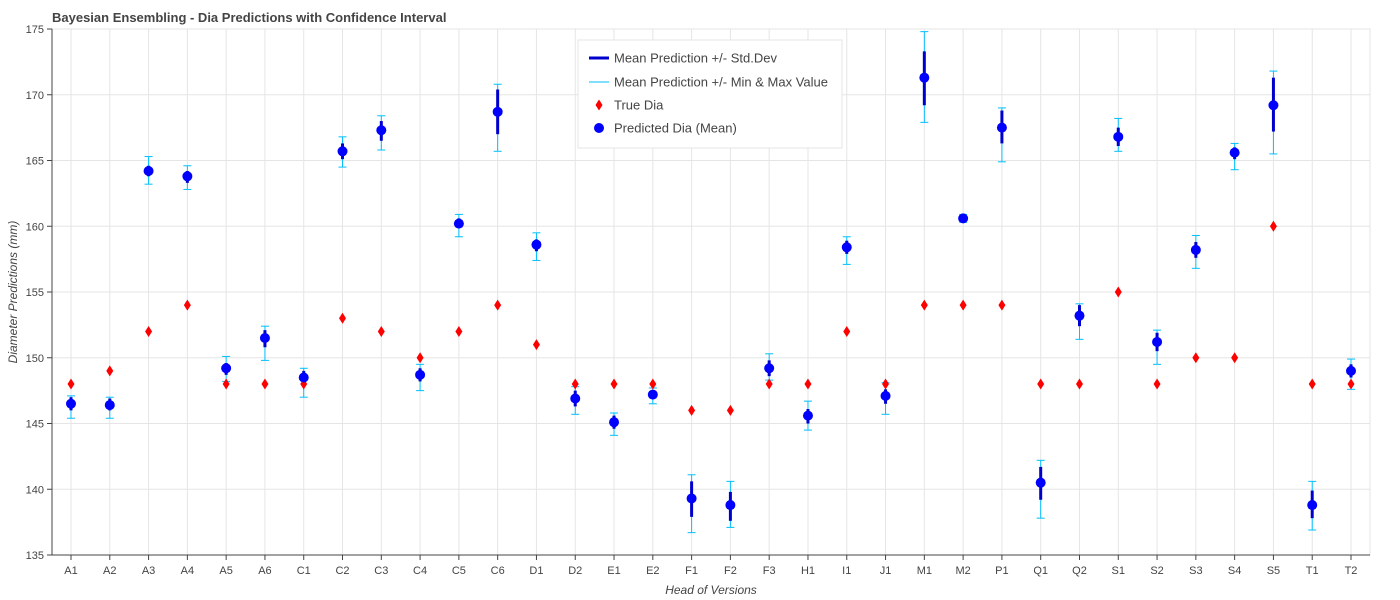 This screenshot has height=600, width=1400. I want to click on x-tick-label: C5, so click(459, 571).